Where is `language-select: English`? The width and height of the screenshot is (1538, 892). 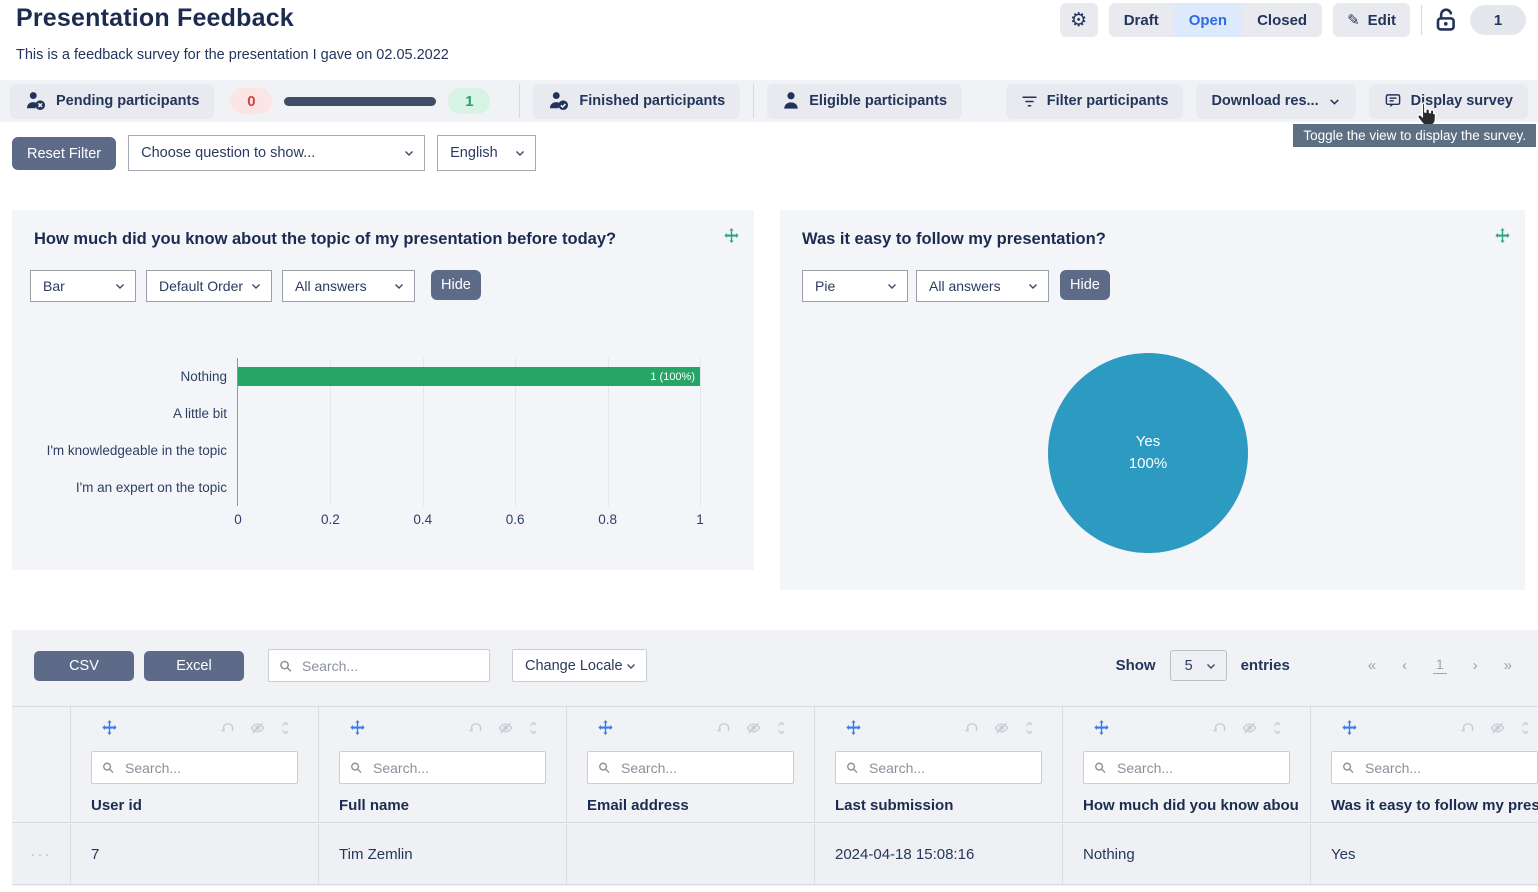 language-select: English is located at coordinates (487, 153).